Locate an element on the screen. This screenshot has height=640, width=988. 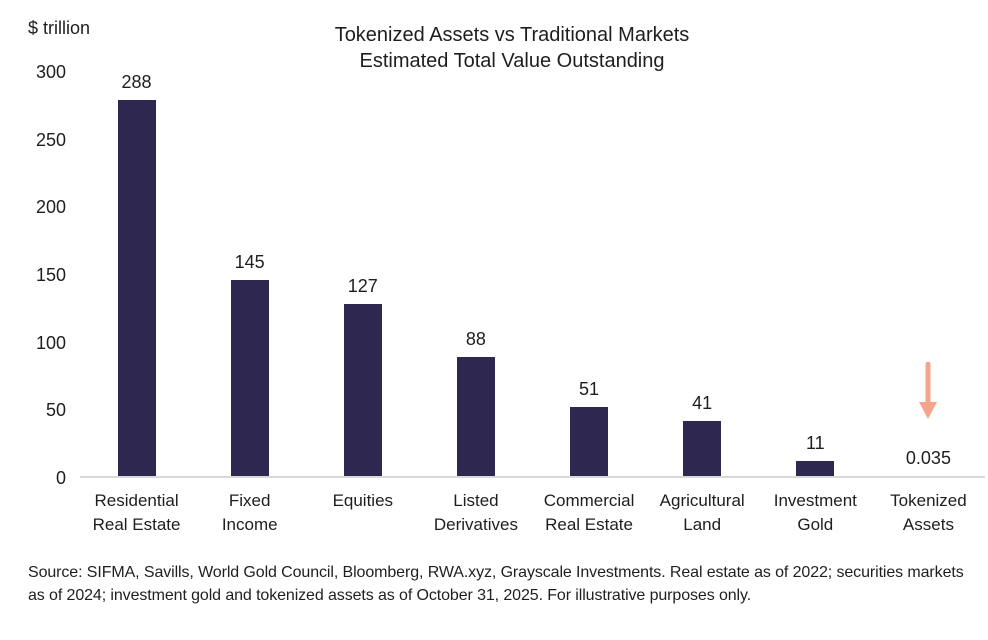
bar-value-label: 145 is located at coordinates (249, 261).